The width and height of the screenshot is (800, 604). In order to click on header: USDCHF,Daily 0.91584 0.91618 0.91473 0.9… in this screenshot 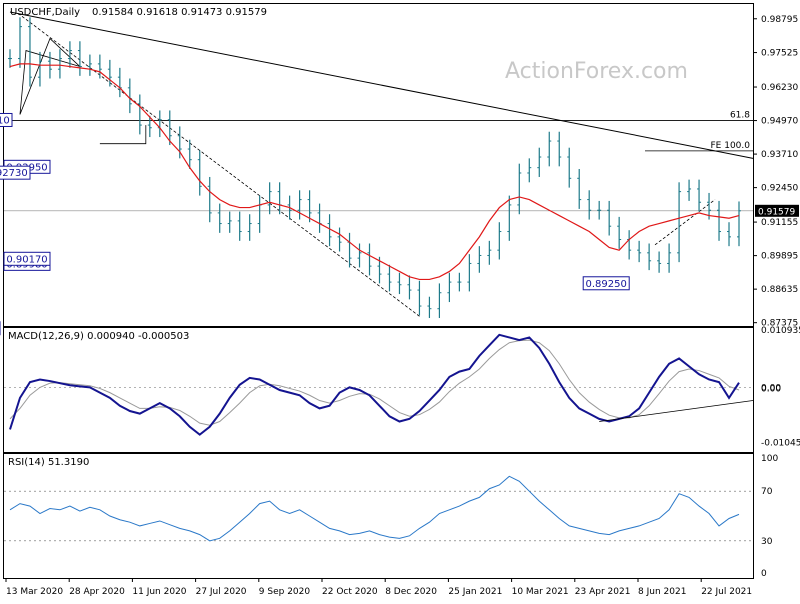, I will do `click(138, 12)`.